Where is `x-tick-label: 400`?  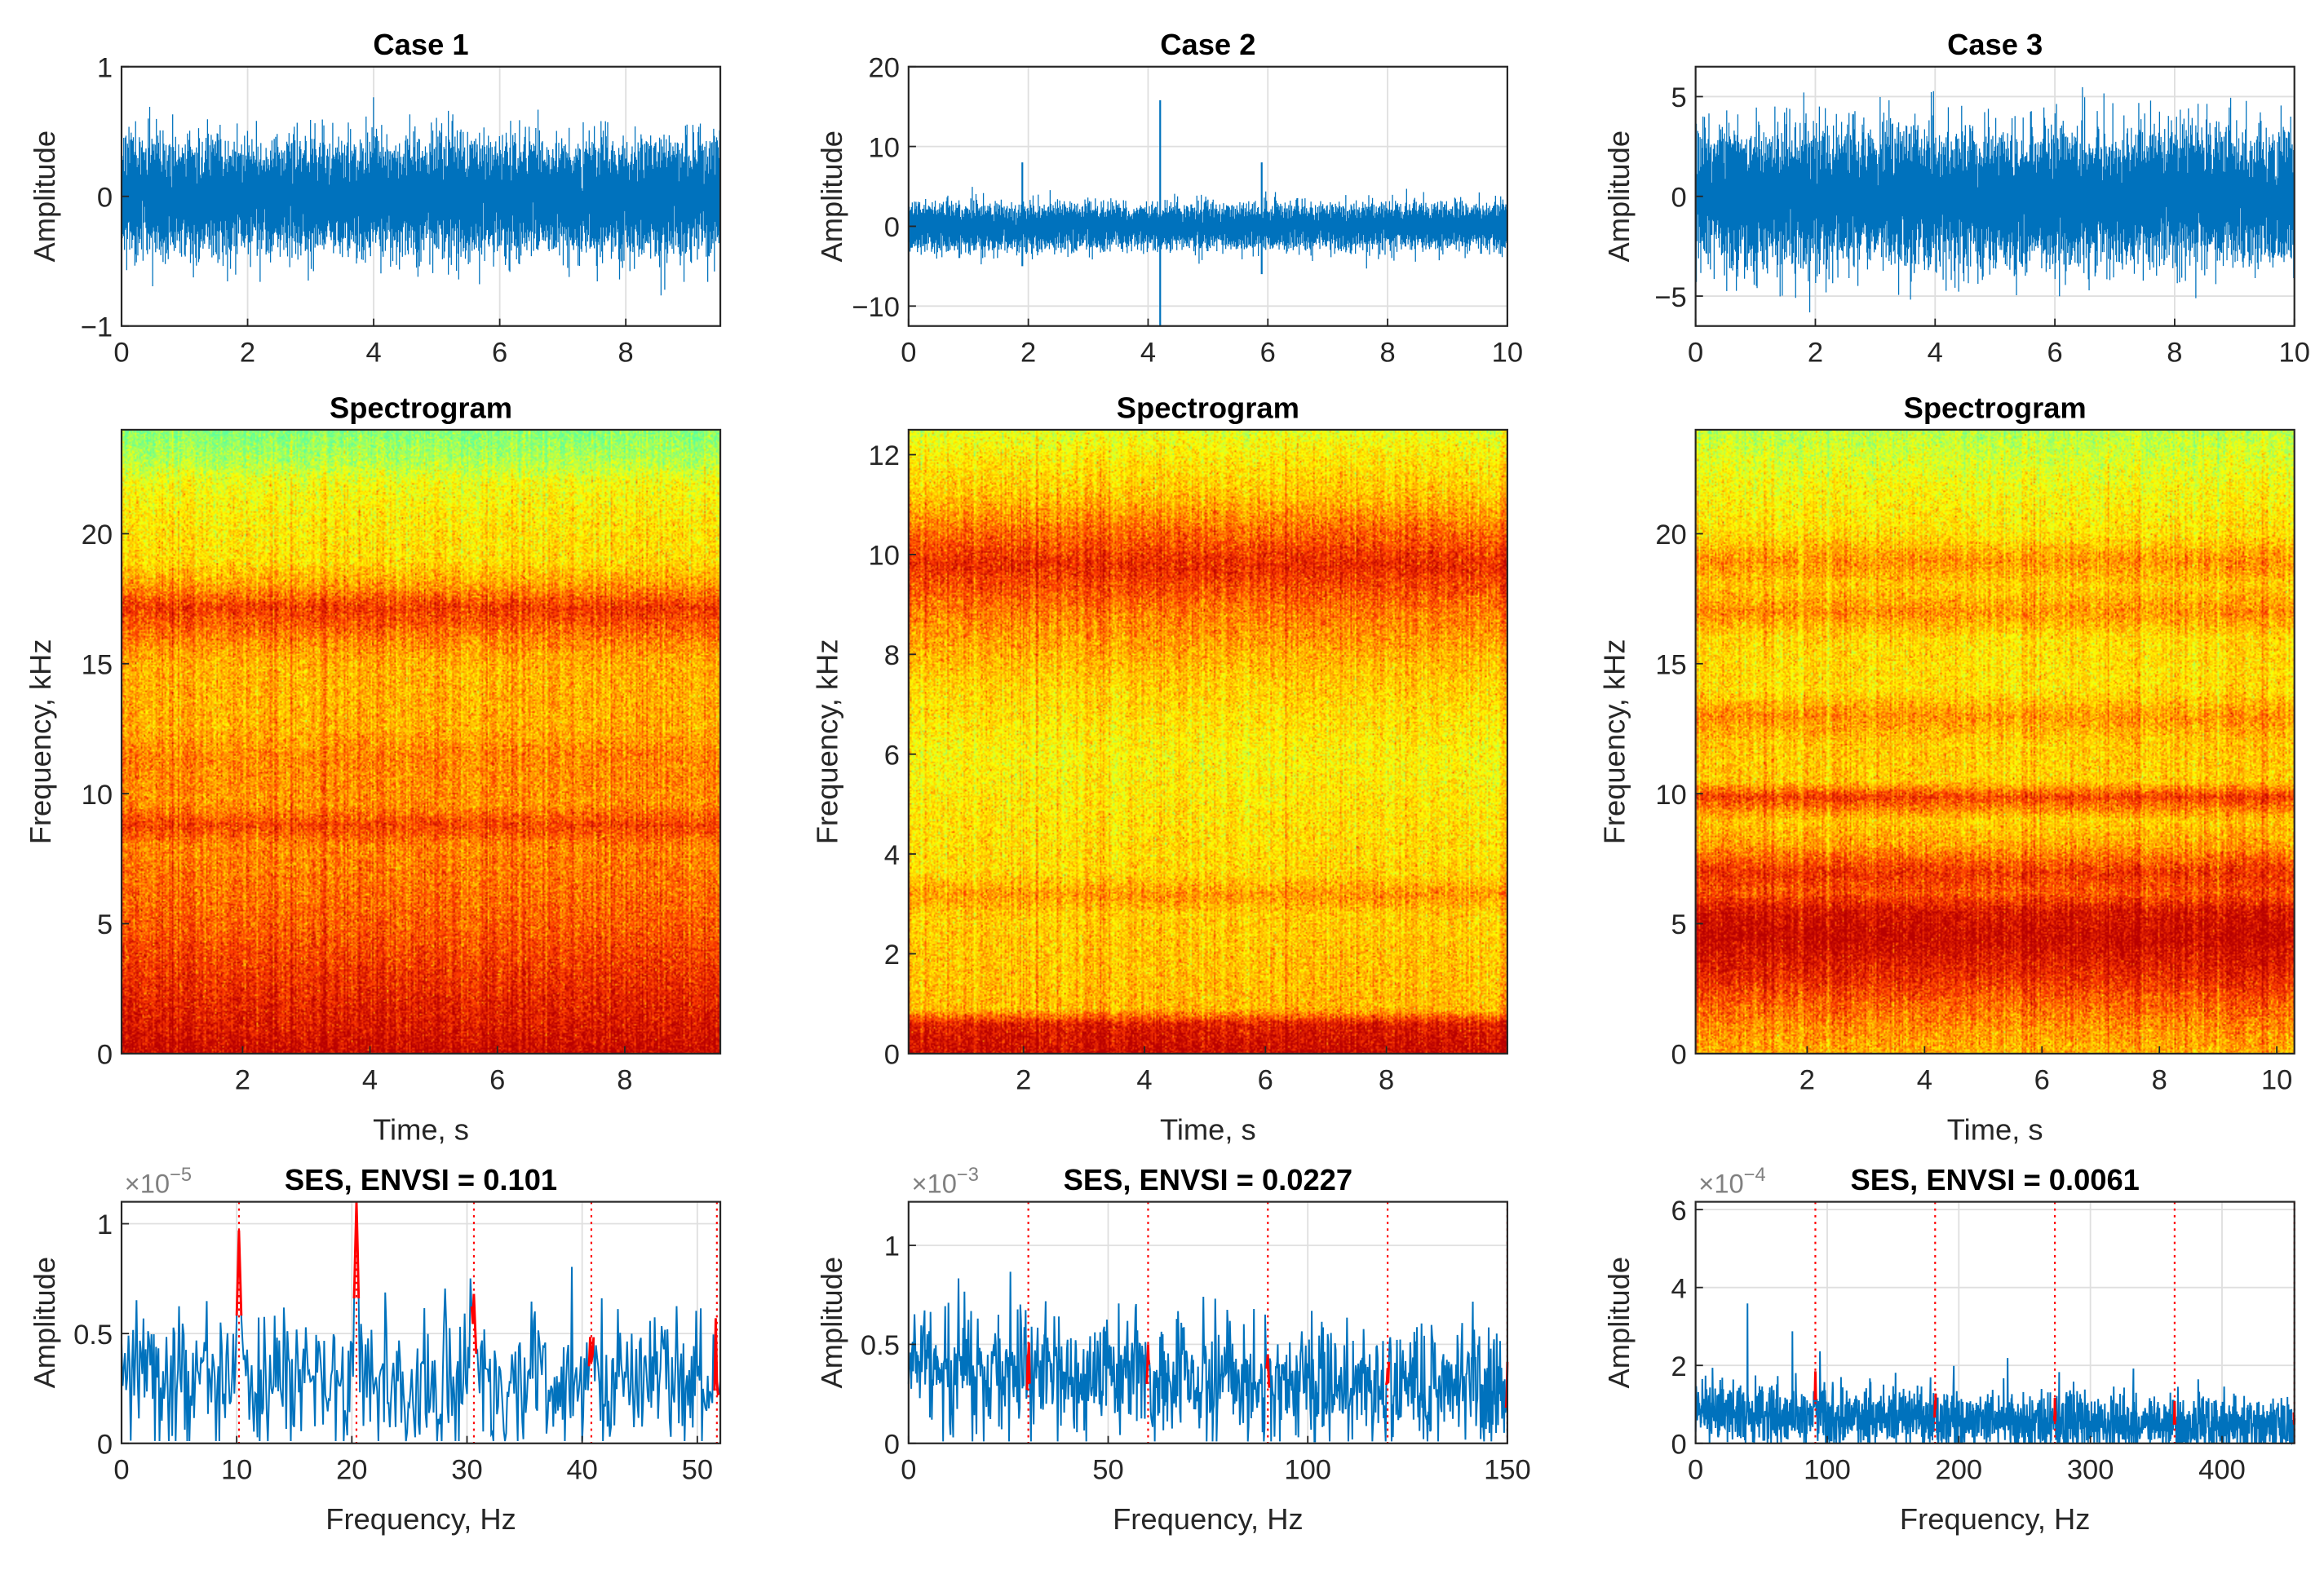
x-tick-label: 400 is located at coordinates (2222, 1469).